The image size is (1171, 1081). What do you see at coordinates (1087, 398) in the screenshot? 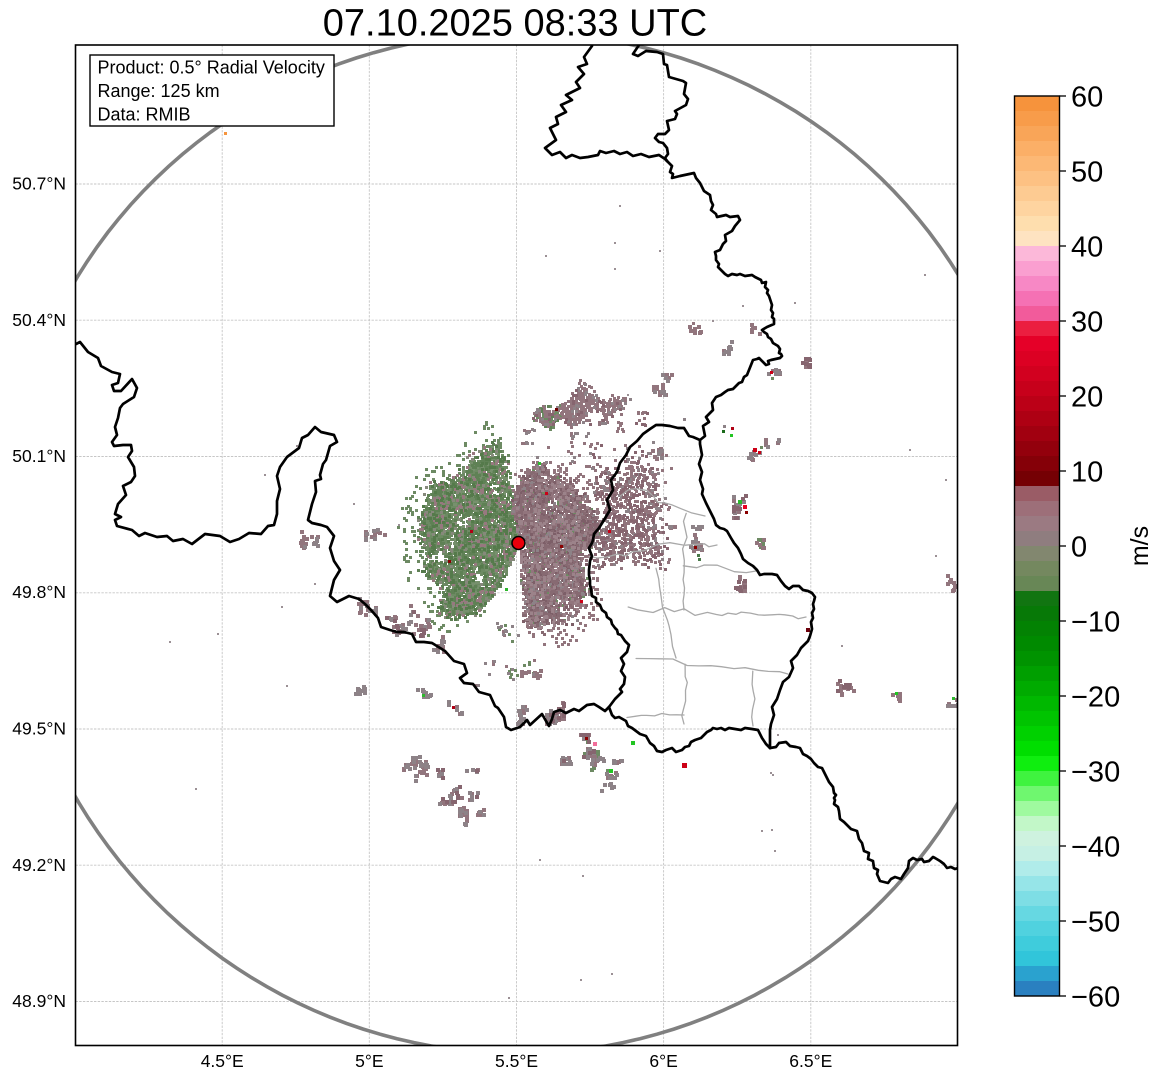
I see `svg-text: 20` at bounding box center [1087, 398].